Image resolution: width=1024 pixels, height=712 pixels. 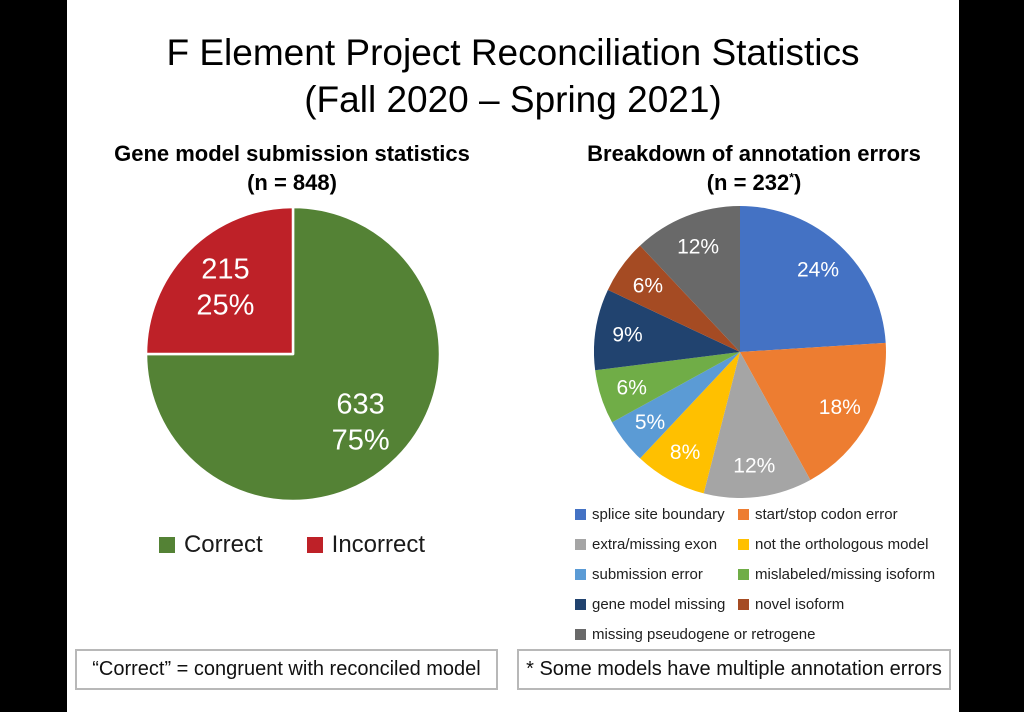 I want to click on slice-label-extra-missing-exon: 12%, so click(x=754, y=465).